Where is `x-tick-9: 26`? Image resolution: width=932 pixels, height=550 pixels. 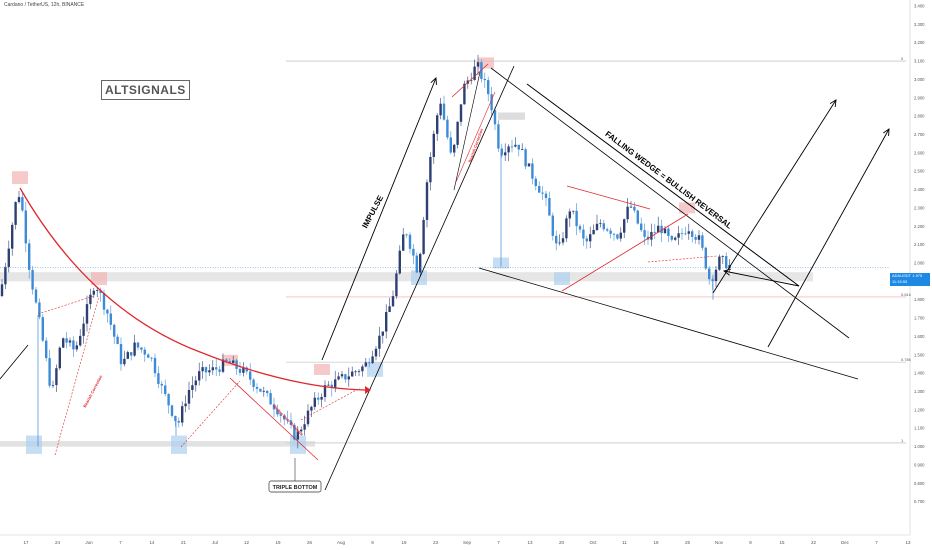 x-tick-9: 26 is located at coordinates (310, 542).